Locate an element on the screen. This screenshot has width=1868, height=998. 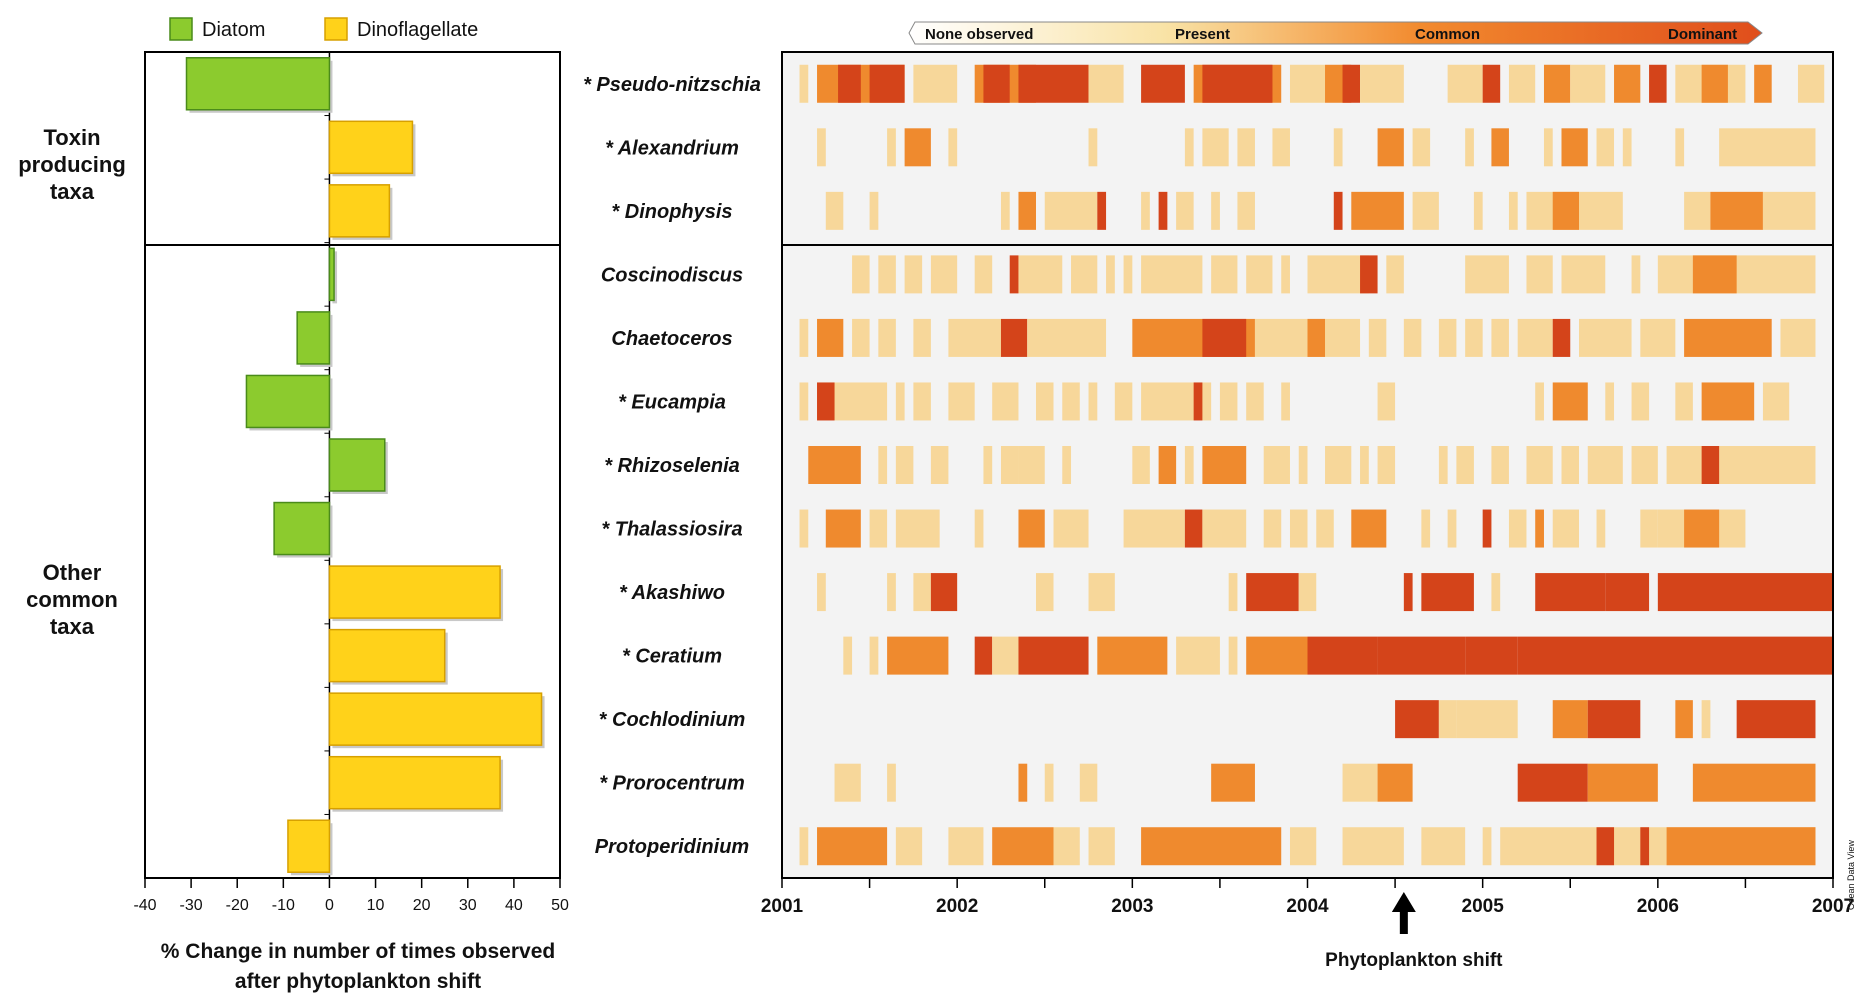
toxin-group-label: Toxin producing taxa is located at coordinates (72, 164).